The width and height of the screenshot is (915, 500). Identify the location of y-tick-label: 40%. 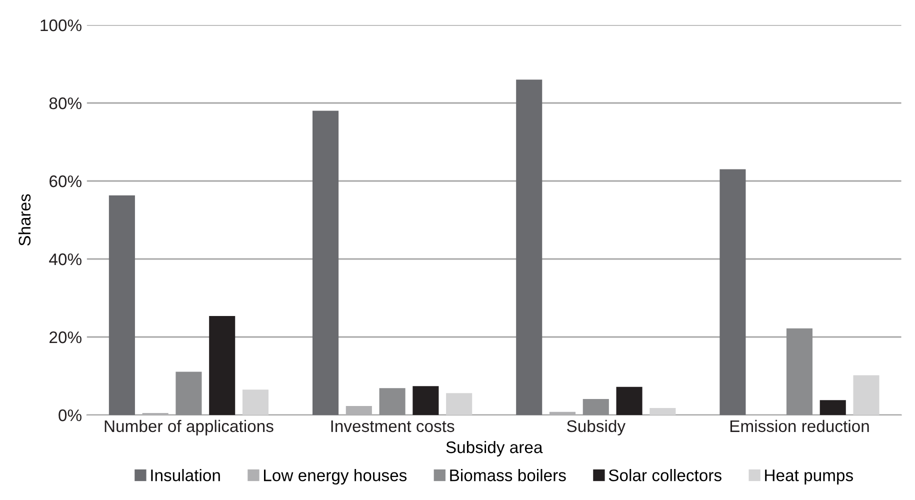
(65, 259).